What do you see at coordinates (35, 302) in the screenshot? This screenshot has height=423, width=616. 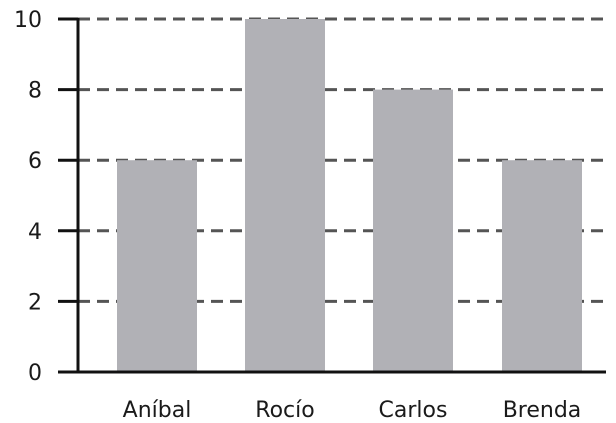 I see `y-tick-label: 2` at bounding box center [35, 302].